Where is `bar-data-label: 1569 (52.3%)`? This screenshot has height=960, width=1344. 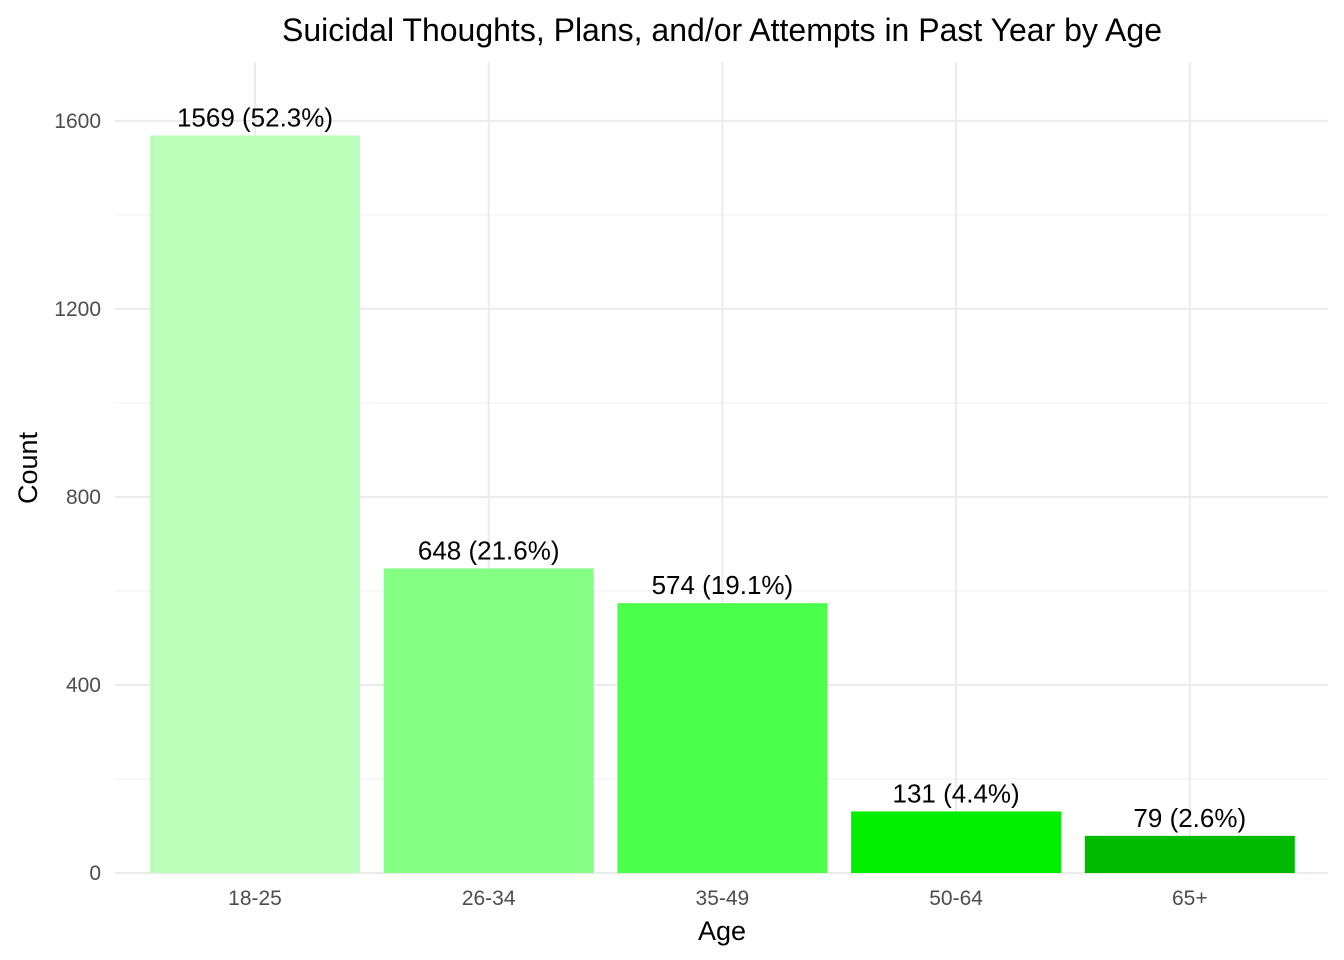
bar-data-label: 1569 (52.3%) is located at coordinates (255, 117).